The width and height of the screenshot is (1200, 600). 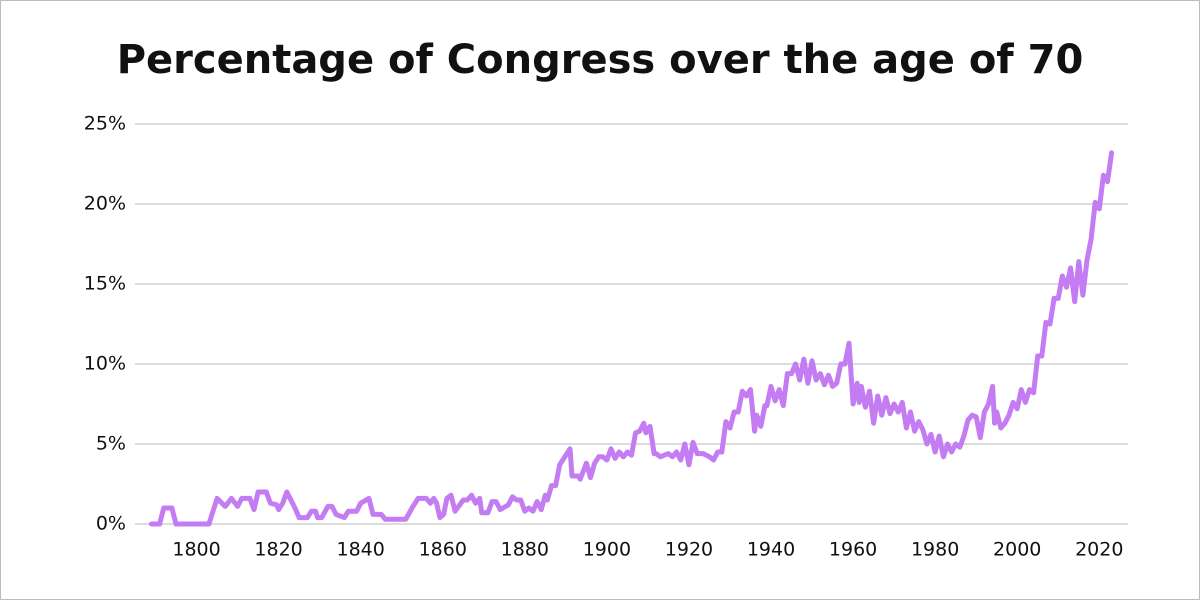 I want to click on x-tick-label: 1920, so click(x=689, y=550).